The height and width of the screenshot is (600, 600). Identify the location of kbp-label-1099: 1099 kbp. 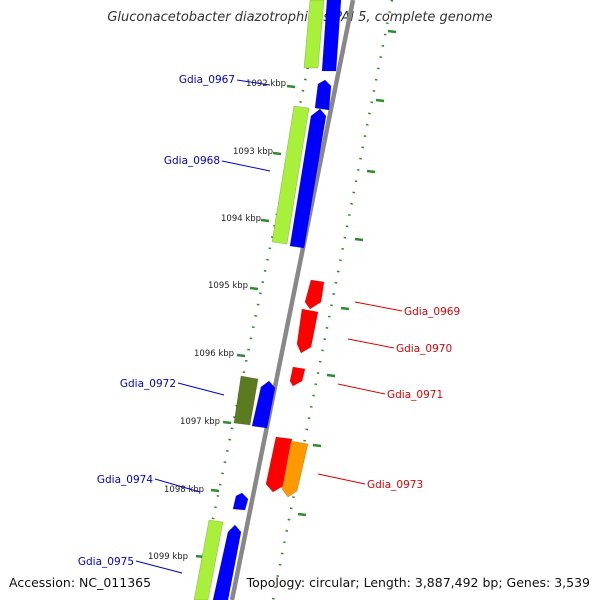
(168, 557).